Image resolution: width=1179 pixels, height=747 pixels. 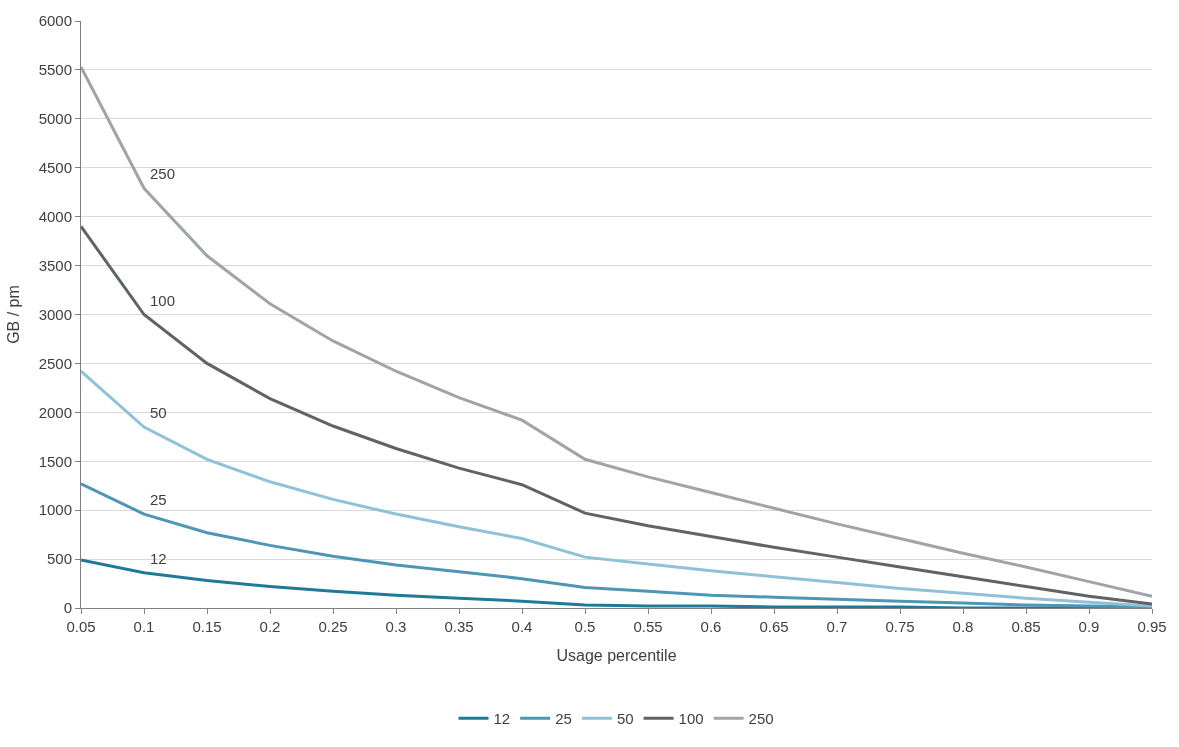 What do you see at coordinates (761, 719) in the screenshot?
I see `legend-label: 250` at bounding box center [761, 719].